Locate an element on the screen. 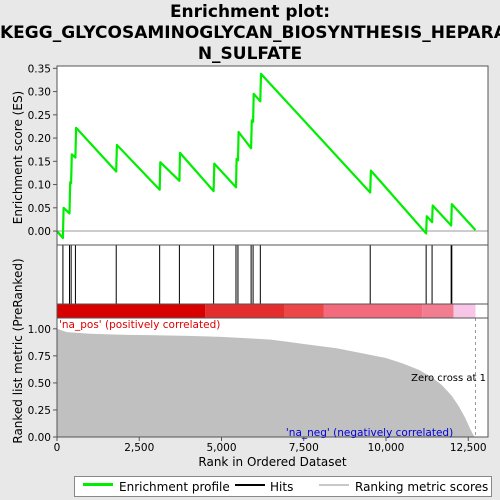 The height and width of the screenshot is (500, 500). es-ytick-label-2: 0.10 is located at coordinates (39, 186).